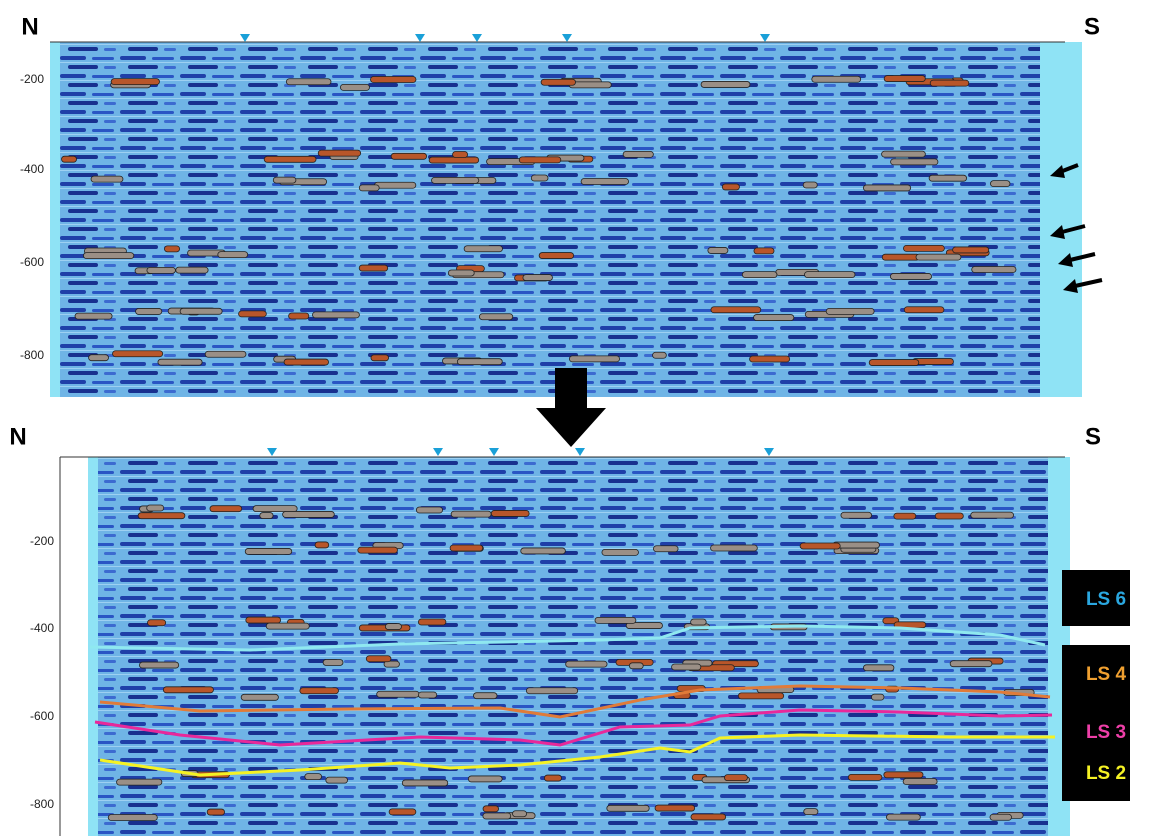  What do you see at coordinates (29, 26) in the screenshot?
I see `north-label: N` at bounding box center [29, 26].